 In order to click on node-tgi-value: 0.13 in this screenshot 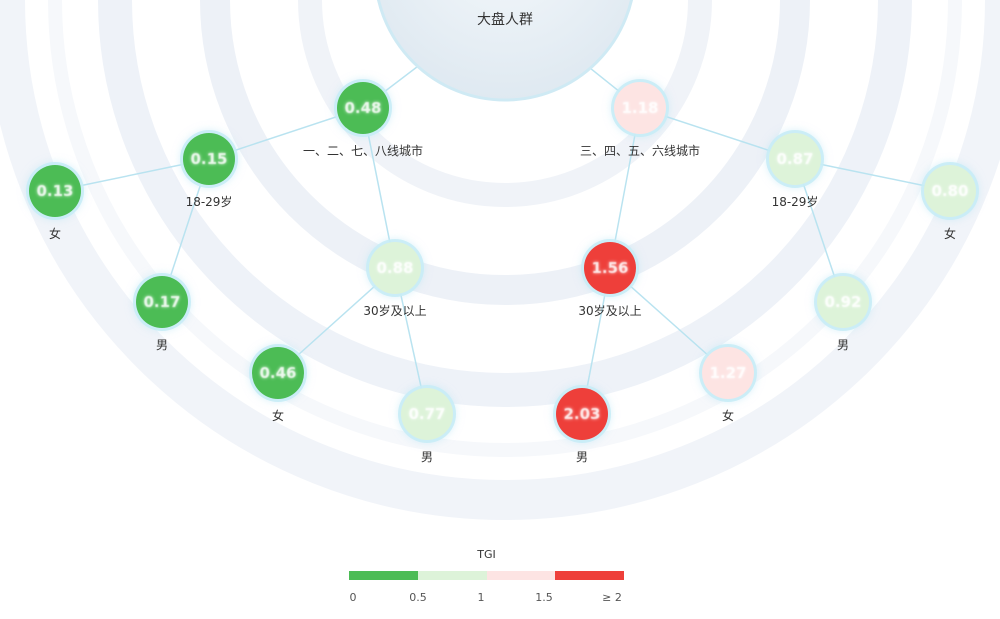, I will do `click(55, 191)`.